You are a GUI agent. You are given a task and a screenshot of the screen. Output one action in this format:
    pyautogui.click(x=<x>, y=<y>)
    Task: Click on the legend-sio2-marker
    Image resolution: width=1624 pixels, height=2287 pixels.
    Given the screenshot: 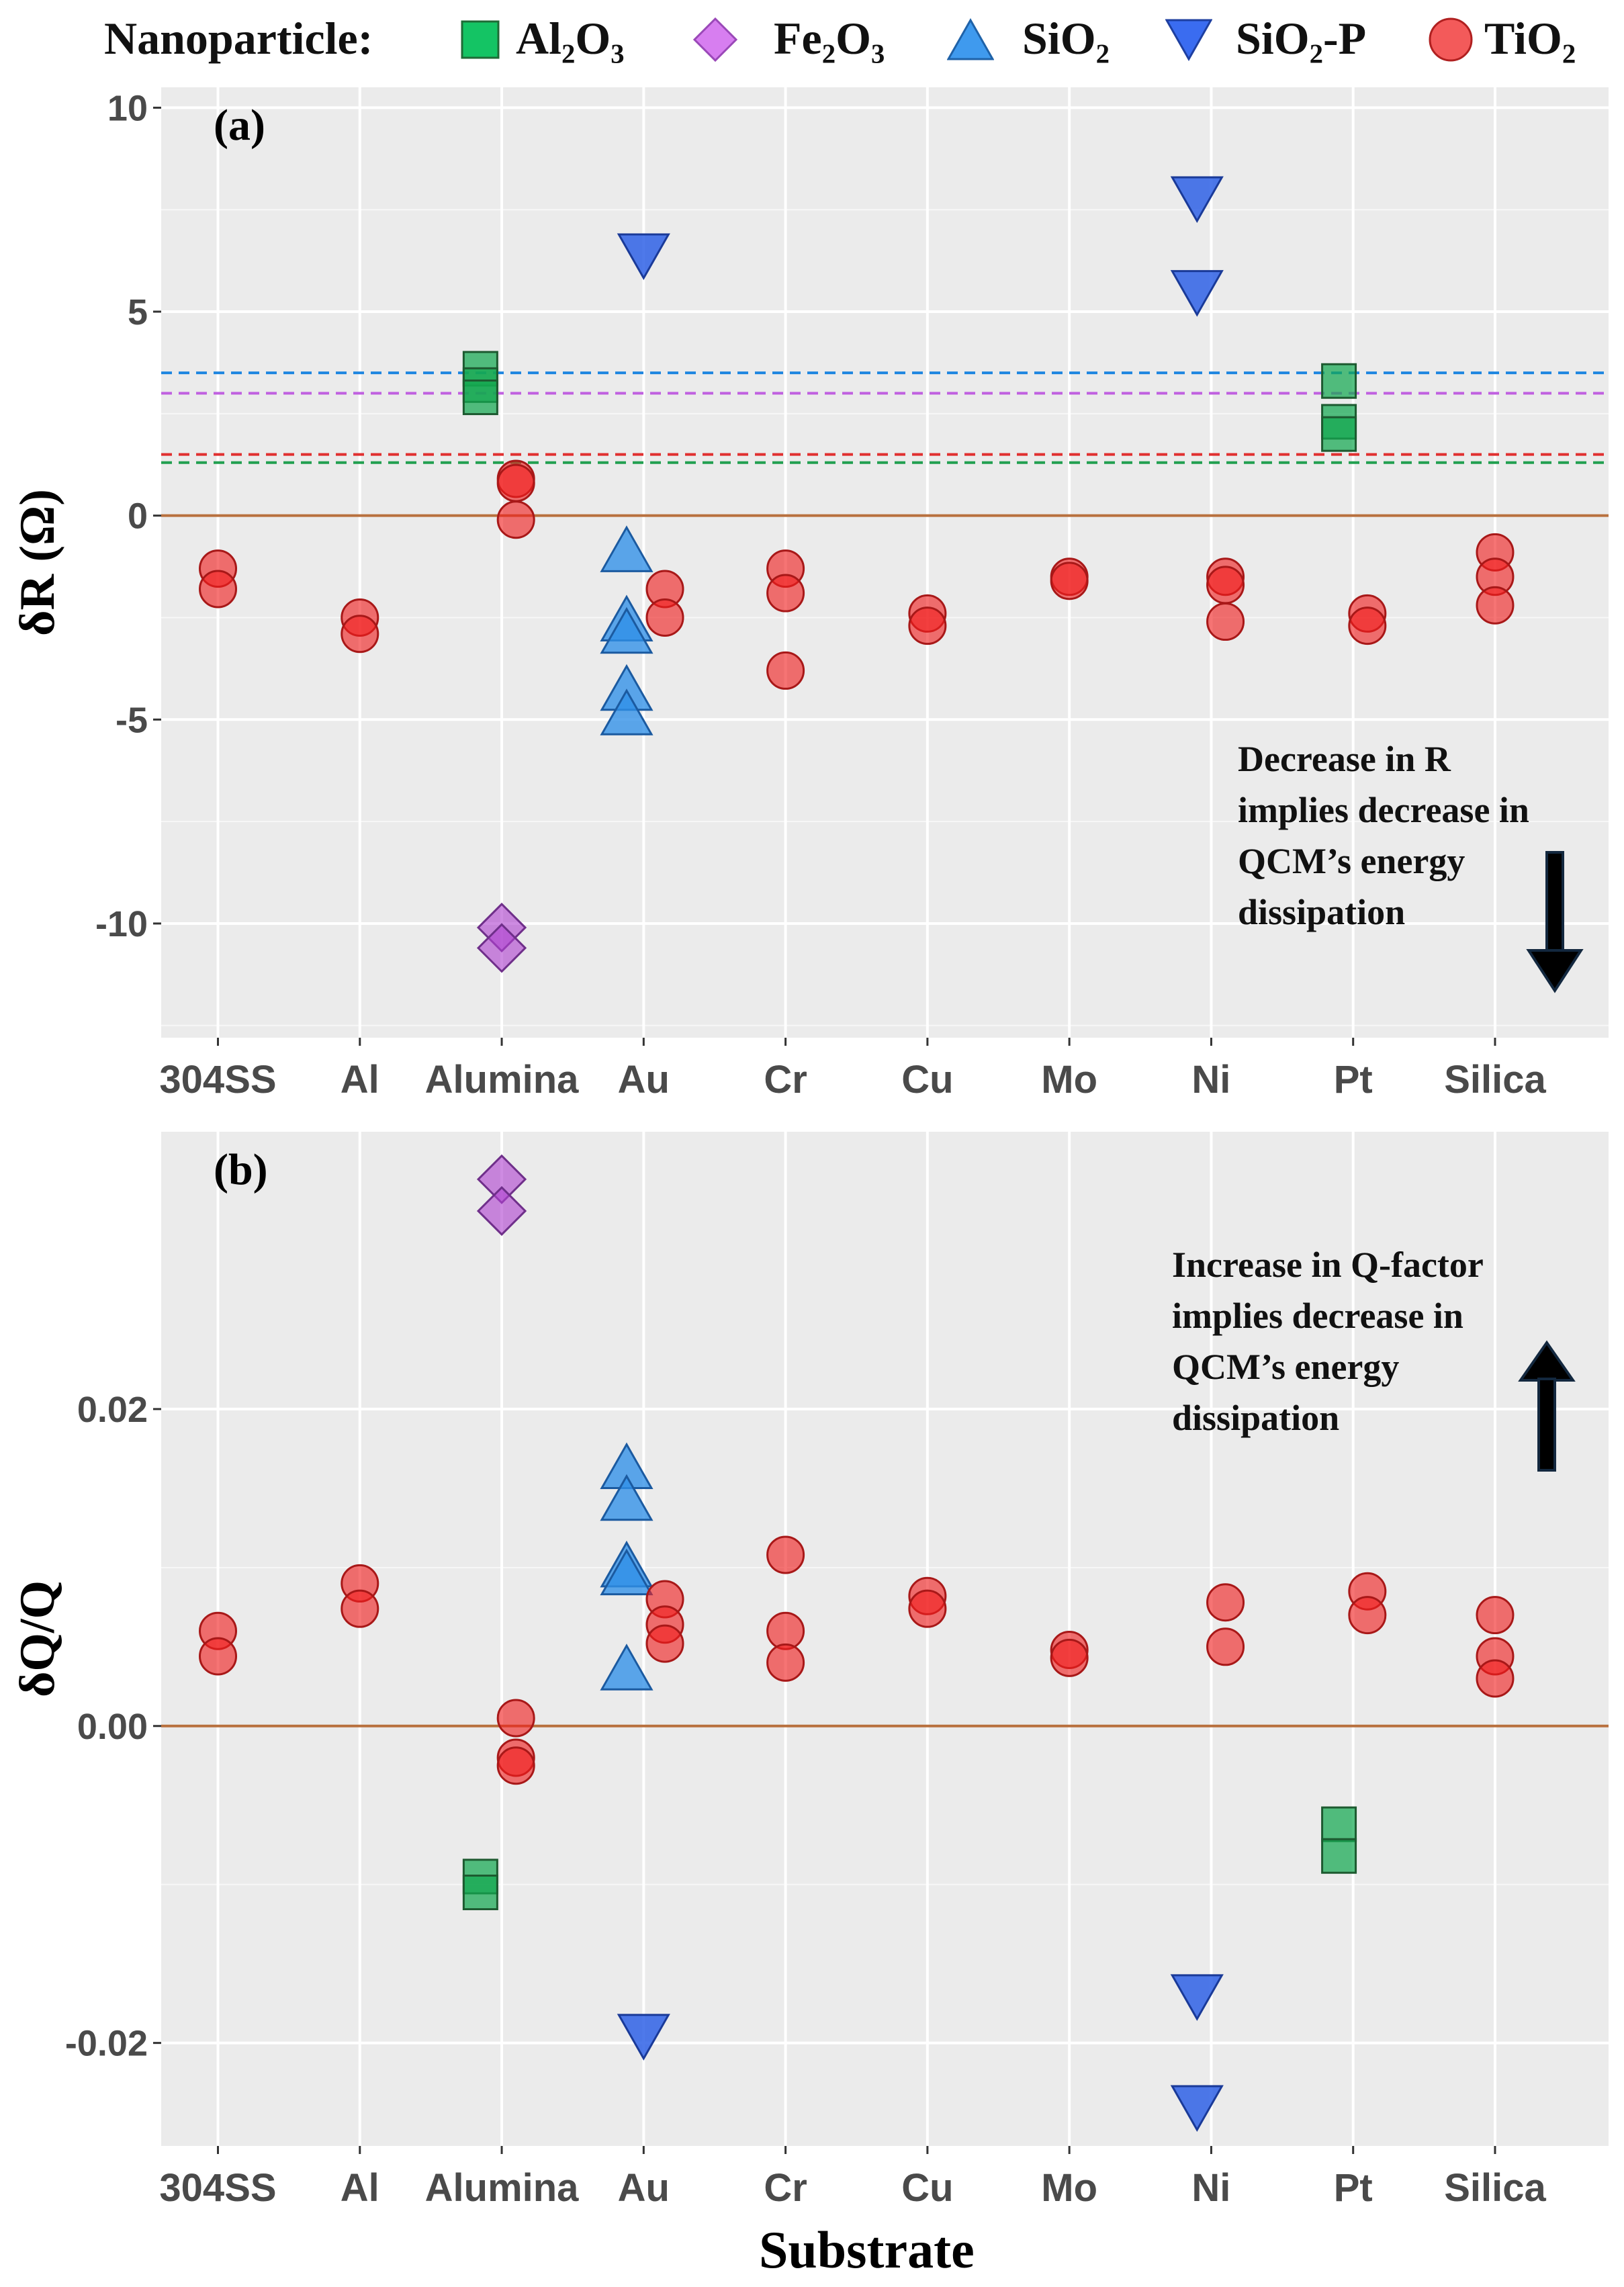 What is the action you would take?
    pyautogui.click(x=970, y=38)
    